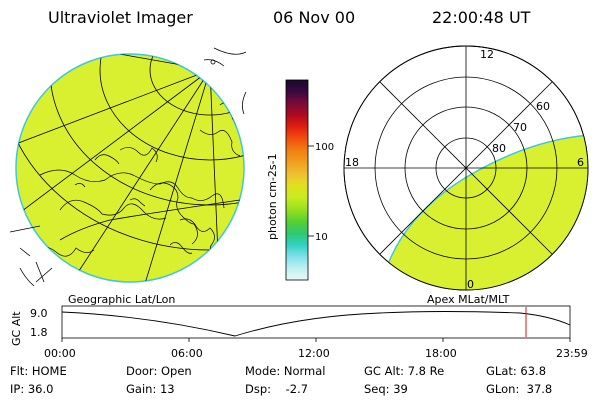  I want to click on left-panel-caption: Geographic Lat/Lon, so click(121, 299).